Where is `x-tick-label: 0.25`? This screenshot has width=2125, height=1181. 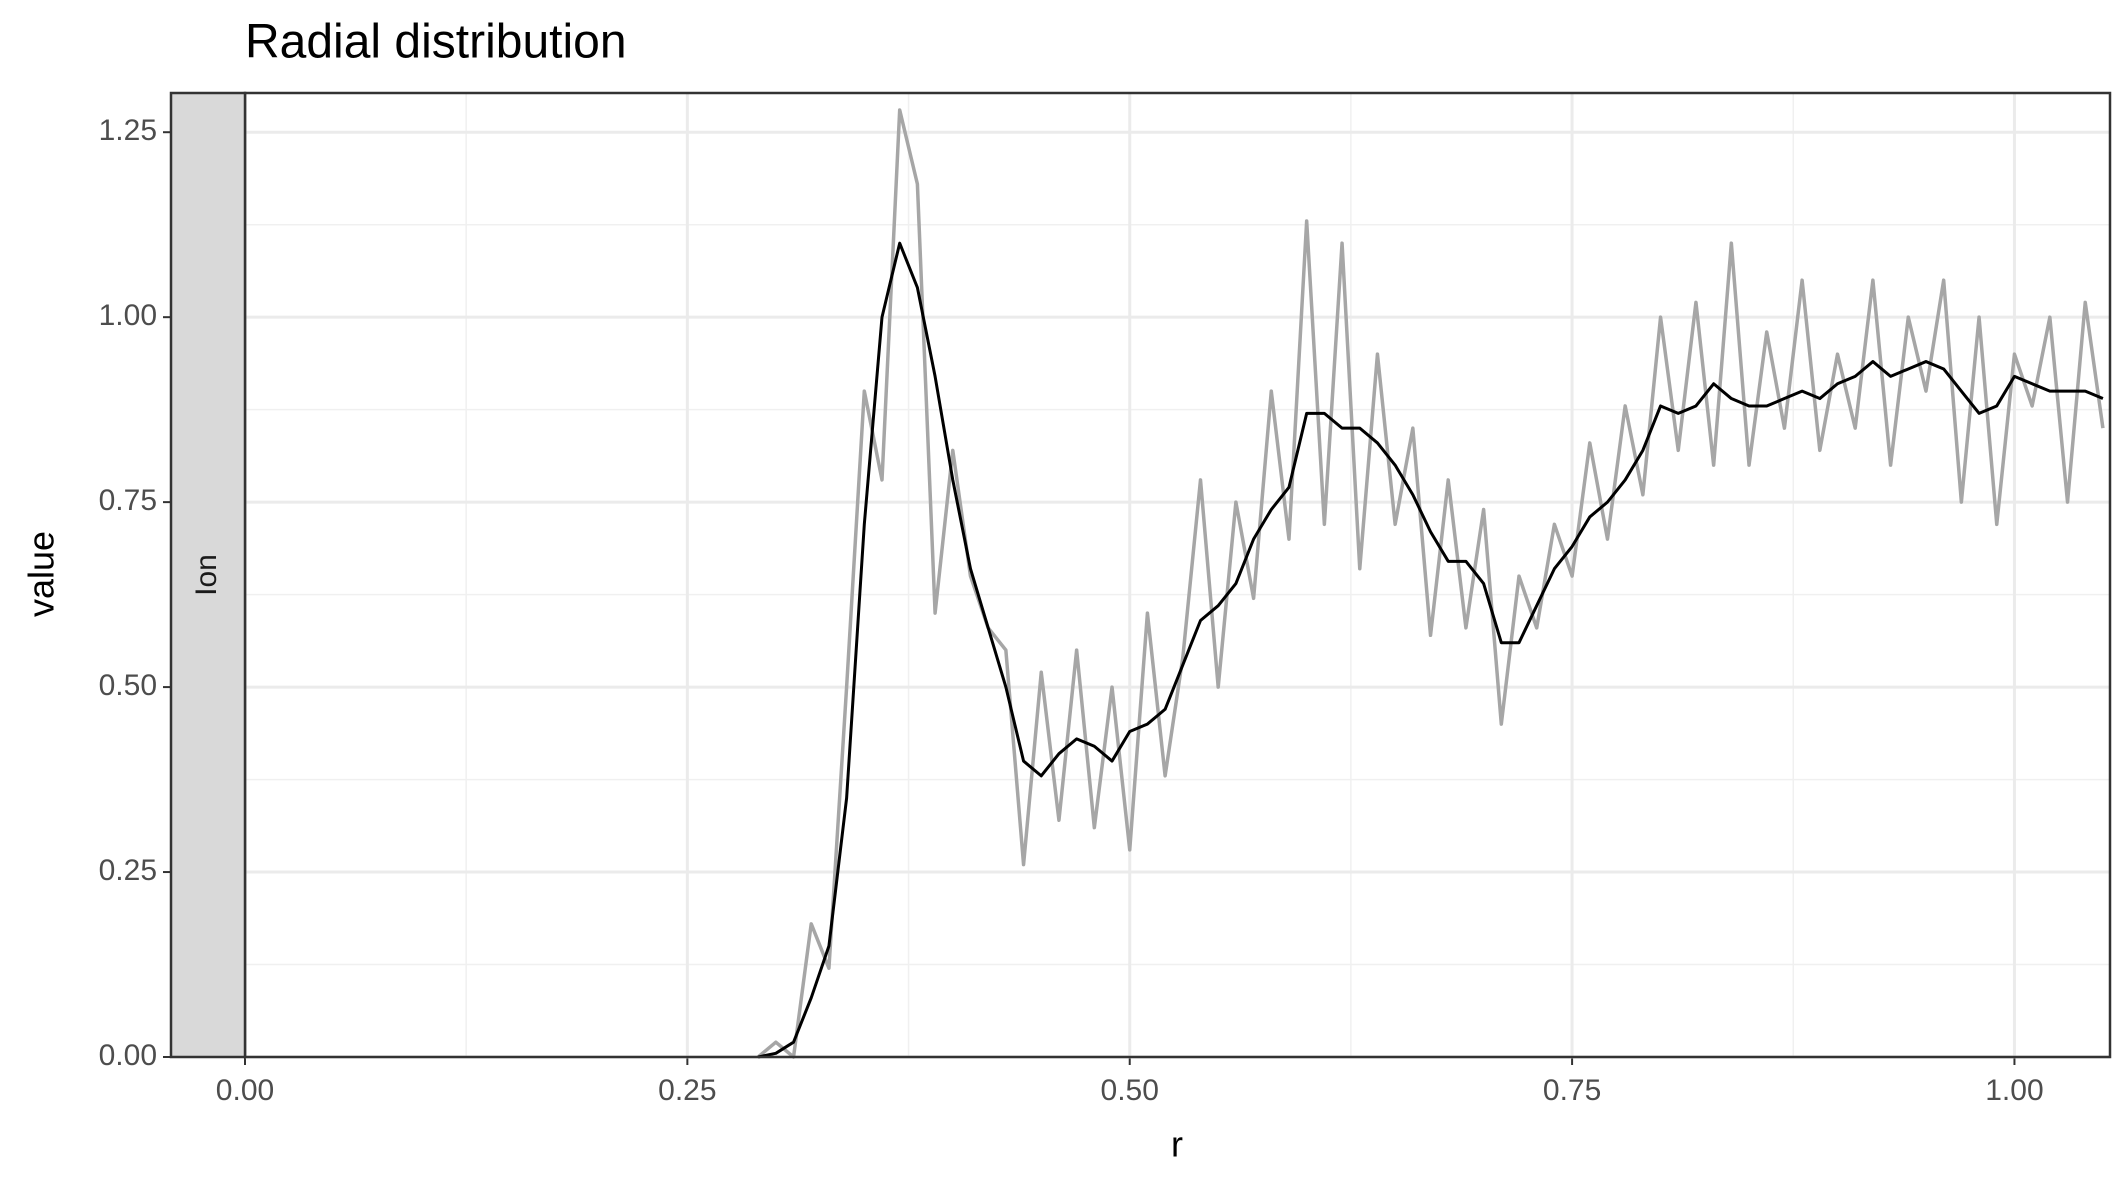 x-tick-label: 0.25 is located at coordinates (687, 1090).